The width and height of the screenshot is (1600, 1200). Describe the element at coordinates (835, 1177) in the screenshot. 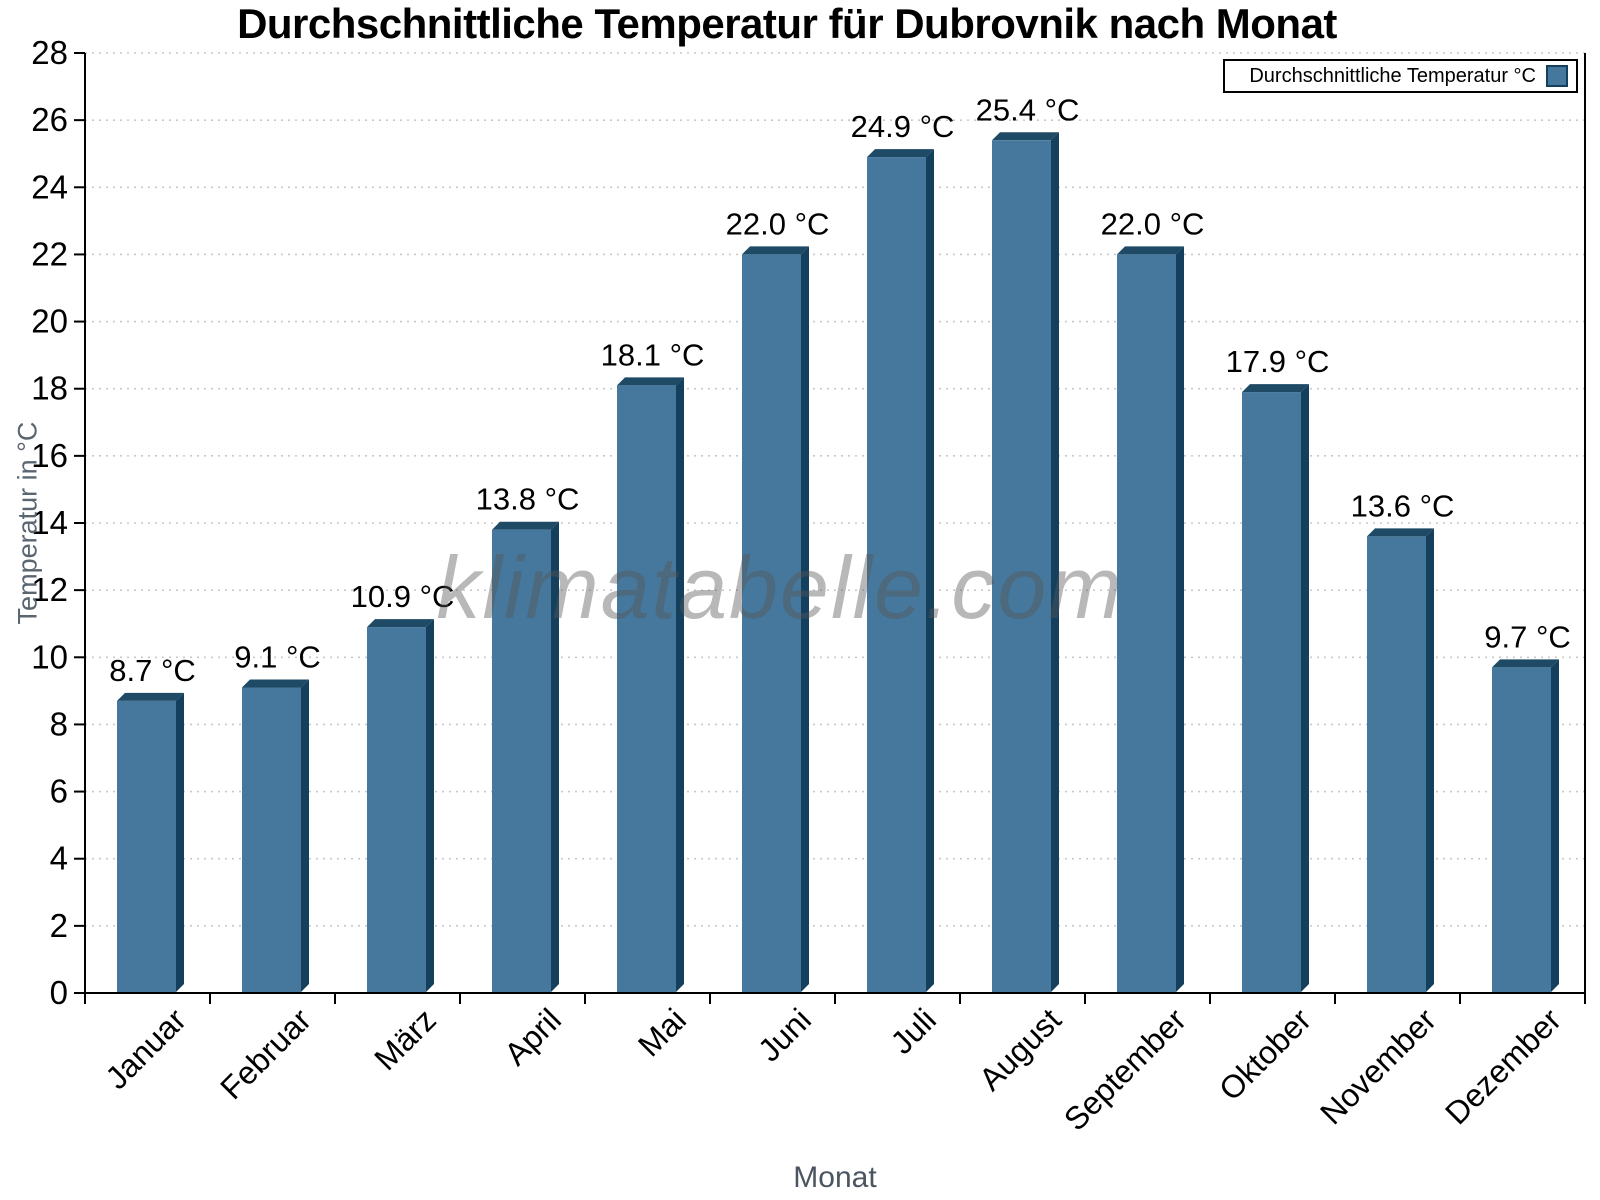

I see `x-axis-title: Monat` at that location.